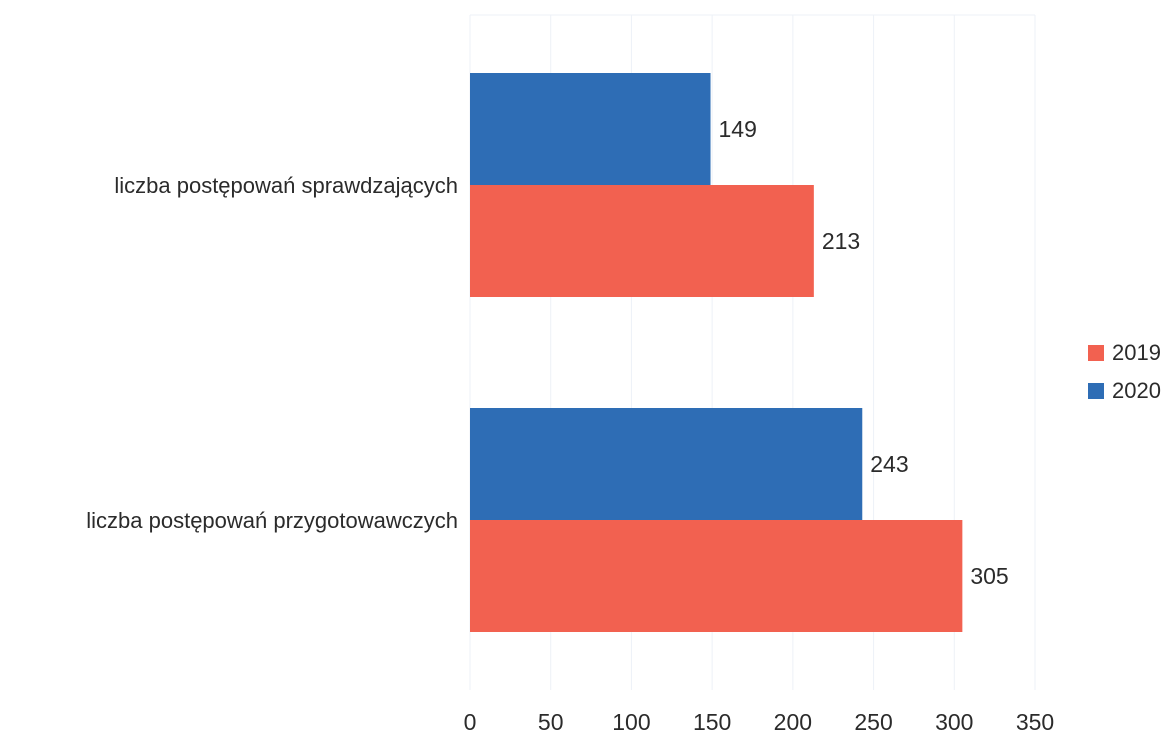  I want to click on legend-swatch-2020, so click(1096, 391).